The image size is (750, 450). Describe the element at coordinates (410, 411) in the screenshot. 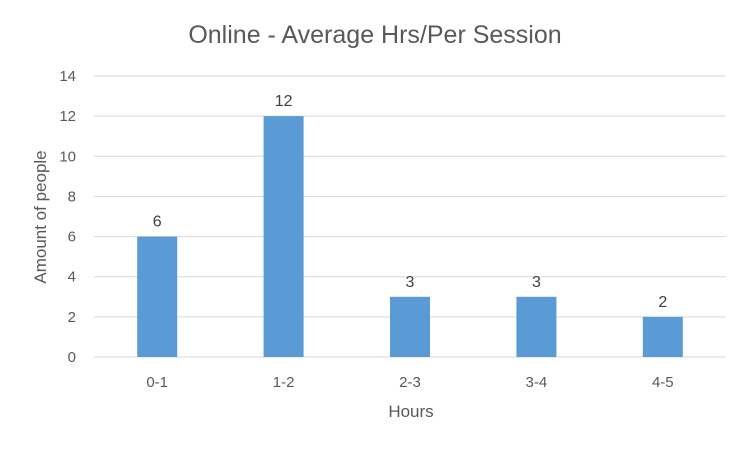

I see `x-axis-title: Hours` at that location.